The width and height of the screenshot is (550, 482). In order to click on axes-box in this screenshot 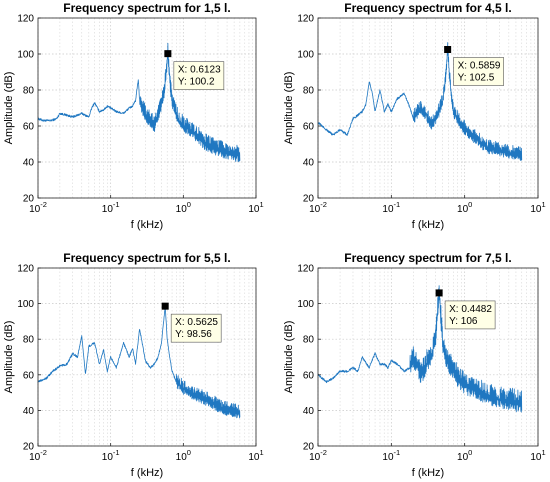, I will do `click(147, 357)`.